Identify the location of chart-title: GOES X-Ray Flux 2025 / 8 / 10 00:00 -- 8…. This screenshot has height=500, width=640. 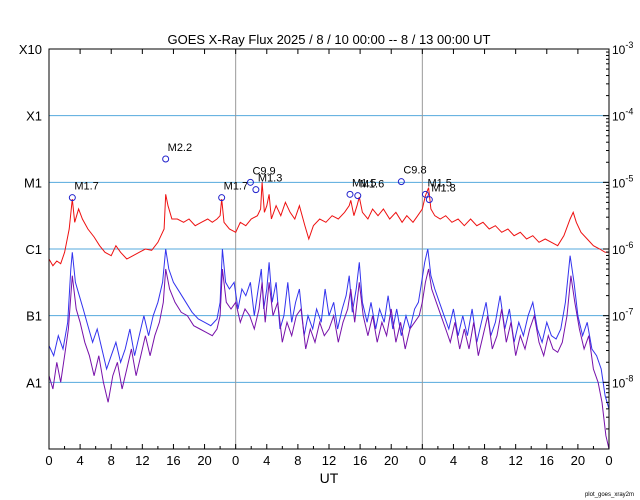
(329, 39).